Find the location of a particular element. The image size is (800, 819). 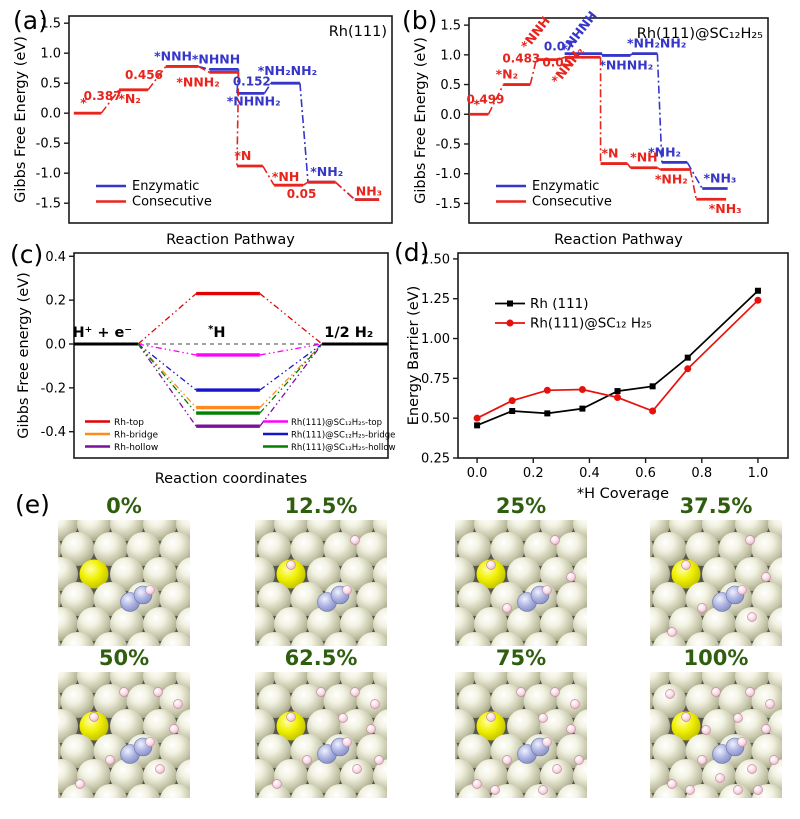

svg-text: -1.0 is located at coordinates (48, 174).